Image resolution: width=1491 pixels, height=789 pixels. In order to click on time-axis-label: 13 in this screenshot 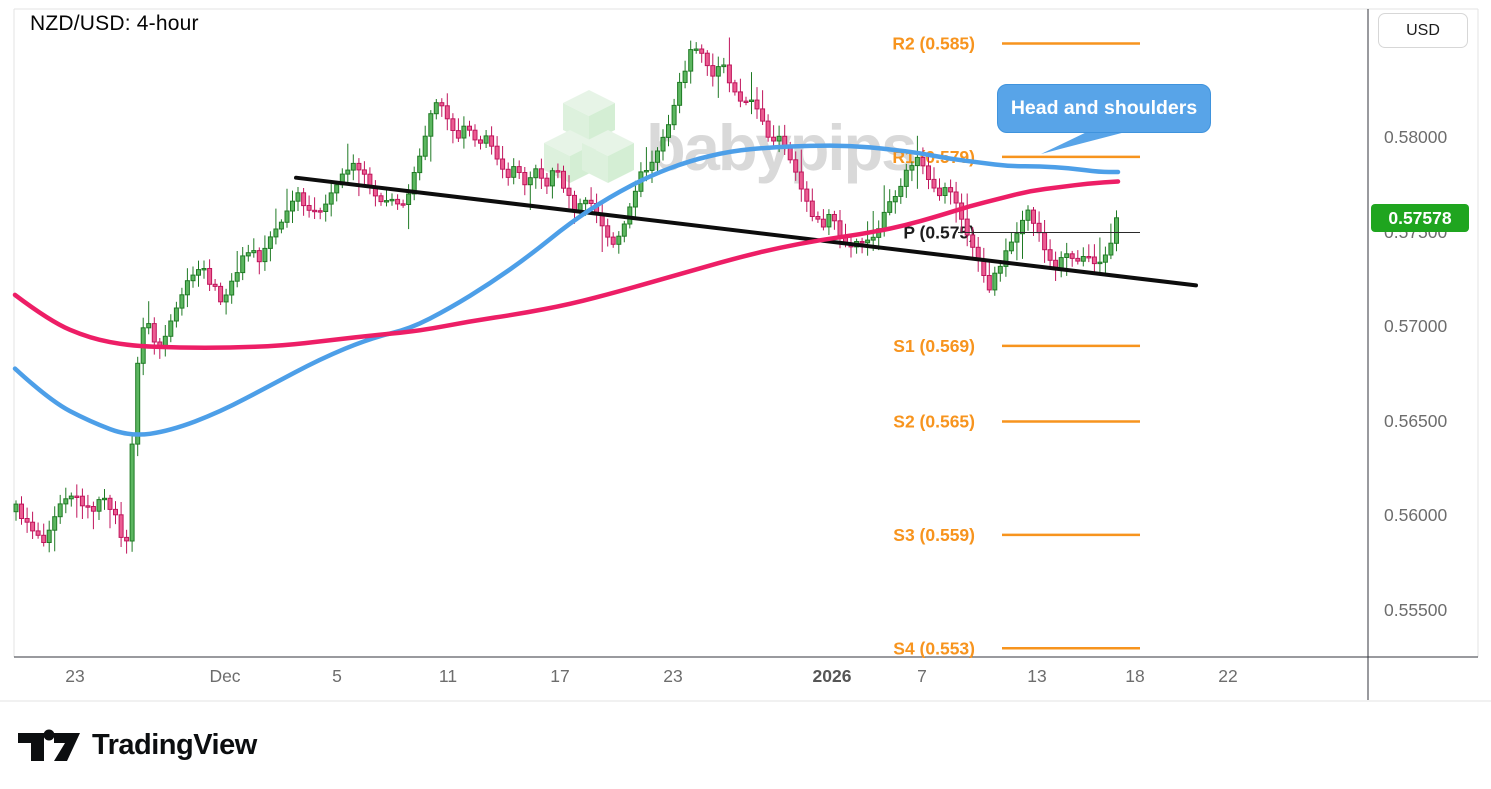, I will do `click(1037, 676)`.